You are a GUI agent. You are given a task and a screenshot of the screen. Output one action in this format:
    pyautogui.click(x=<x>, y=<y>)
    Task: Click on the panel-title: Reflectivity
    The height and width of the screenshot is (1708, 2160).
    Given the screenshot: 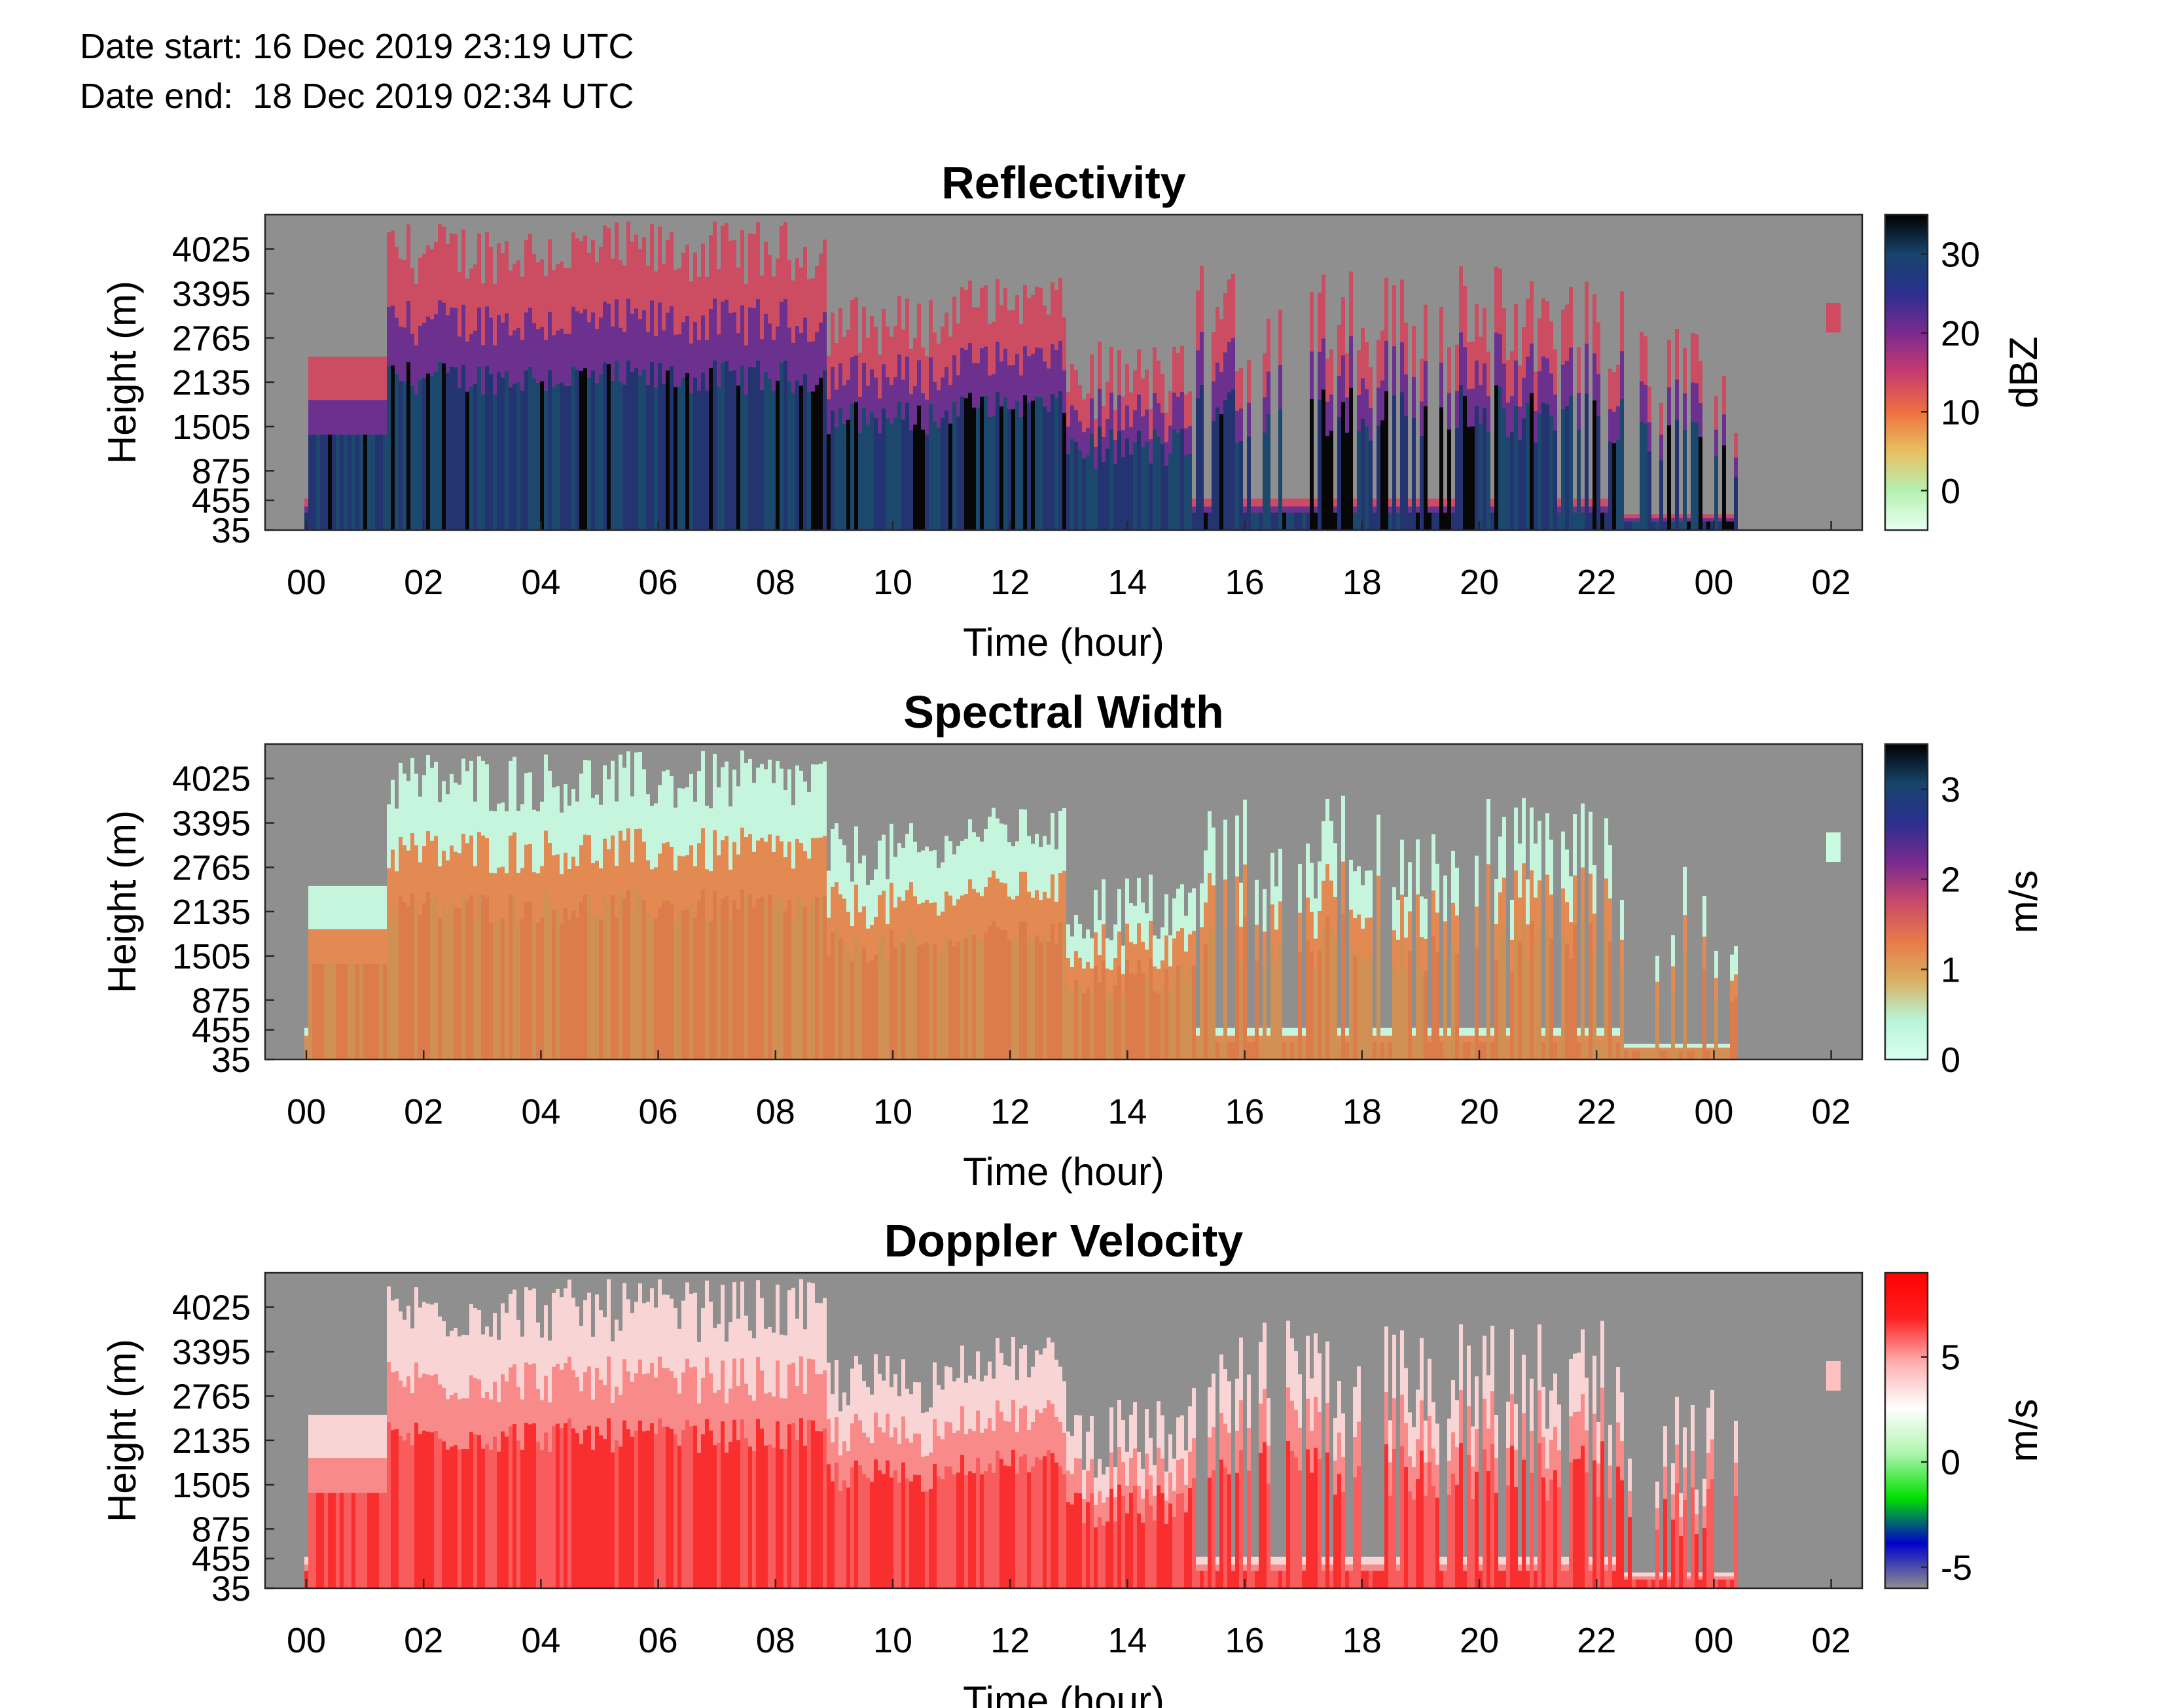 What is the action you would take?
    pyautogui.click(x=1063, y=182)
    